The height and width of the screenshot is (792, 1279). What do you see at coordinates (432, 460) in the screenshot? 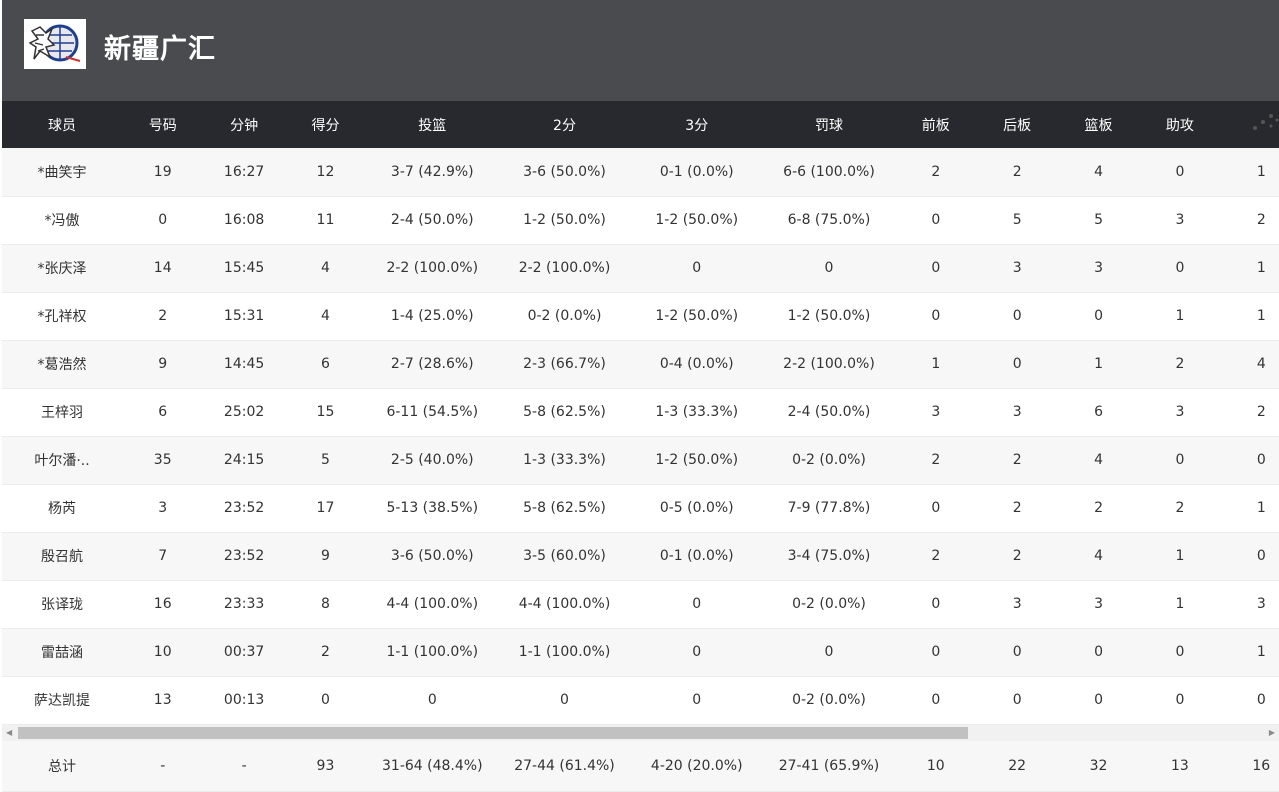
I see `stat-cell: 2-5 (40.0%)` at bounding box center [432, 460].